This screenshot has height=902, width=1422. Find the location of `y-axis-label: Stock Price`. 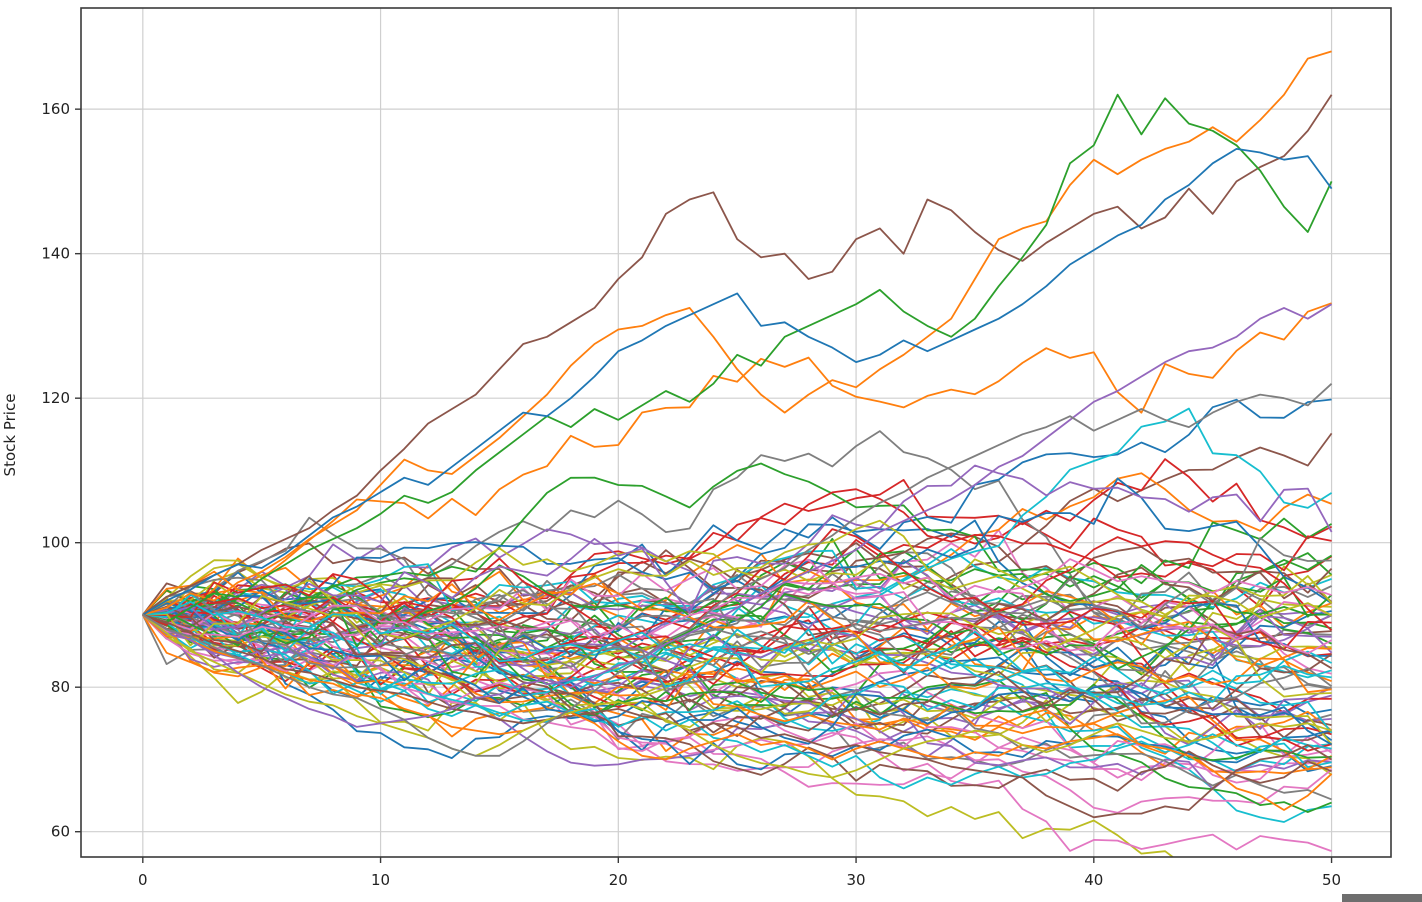

y-axis-label: Stock Price is located at coordinates (10, 435).